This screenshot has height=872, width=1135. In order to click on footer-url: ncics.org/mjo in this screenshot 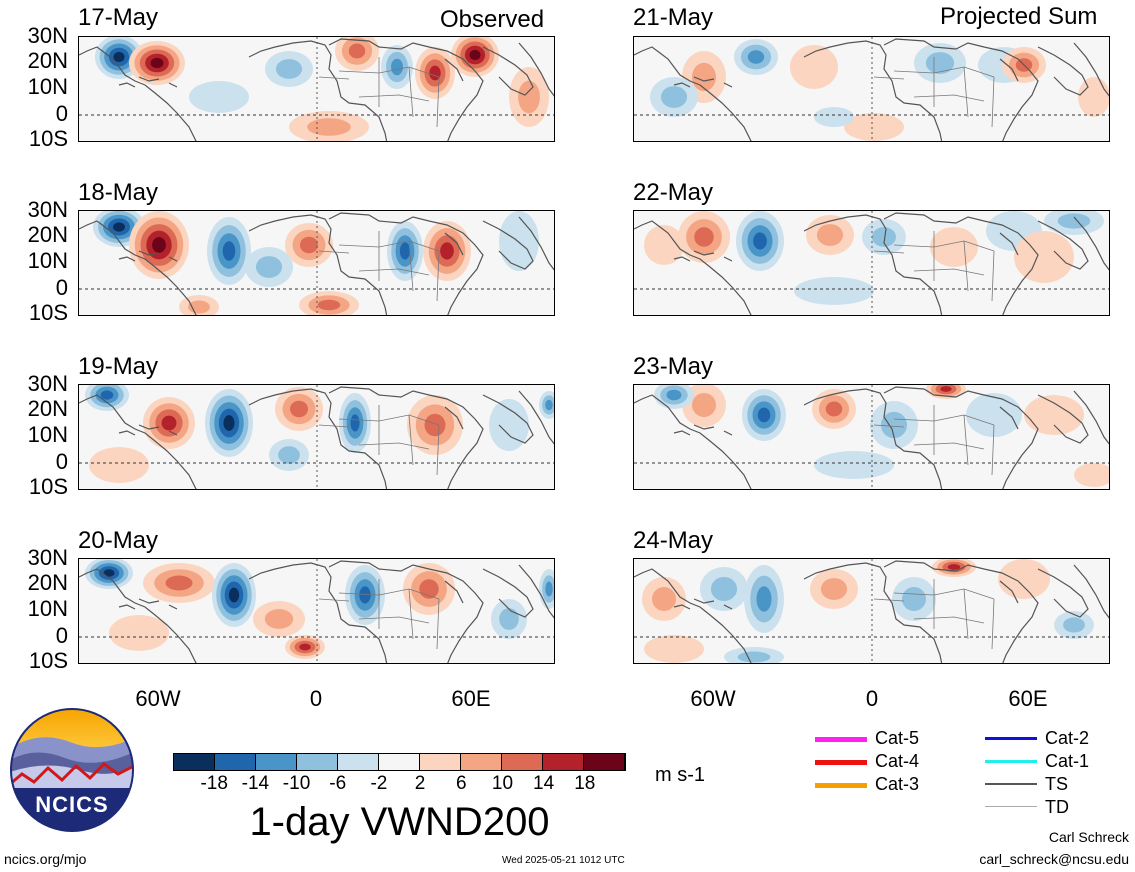, I will do `click(45, 859)`.